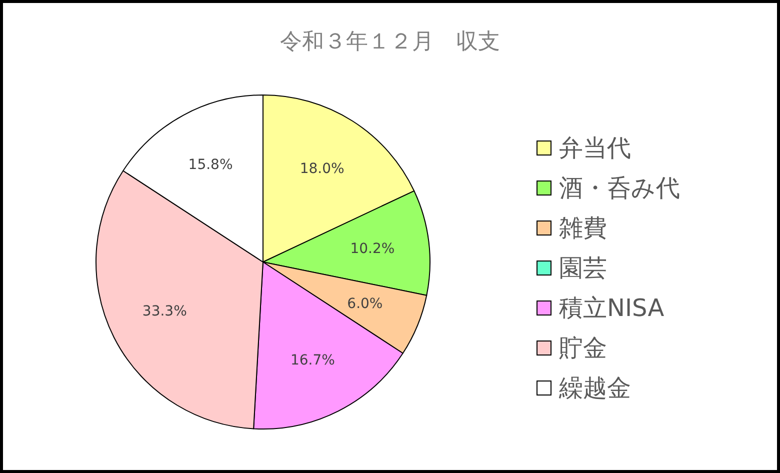 The height and width of the screenshot is (473, 780). What do you see at coordinates (619, 188) in the screenshot?
I see `legend-label: 酒・呑み代` at bounding box center [619, 188].